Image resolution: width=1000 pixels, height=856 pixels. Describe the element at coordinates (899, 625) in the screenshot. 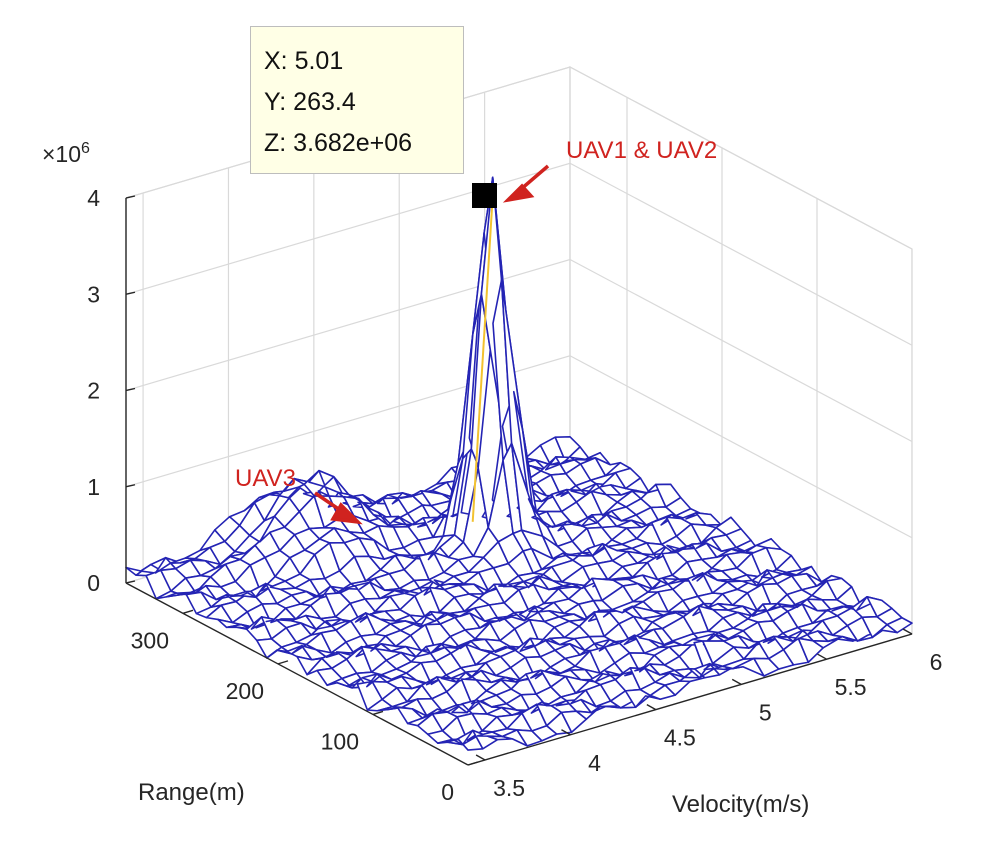

I see `mesh-cell` at that location.